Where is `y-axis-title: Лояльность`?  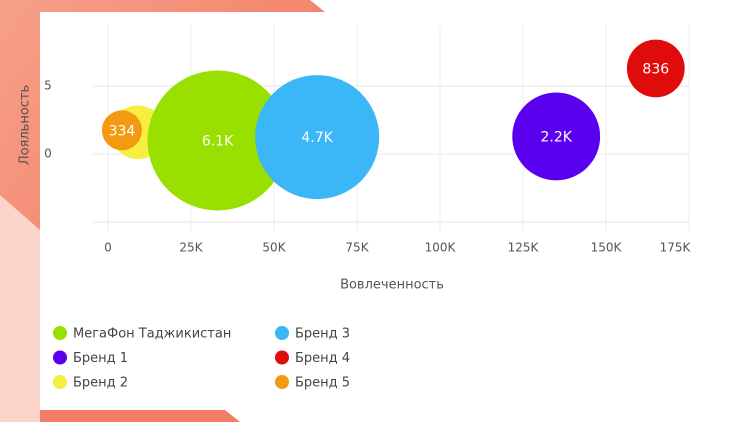
y-axis-title: Лояльность is located at coordinates (25, 125).